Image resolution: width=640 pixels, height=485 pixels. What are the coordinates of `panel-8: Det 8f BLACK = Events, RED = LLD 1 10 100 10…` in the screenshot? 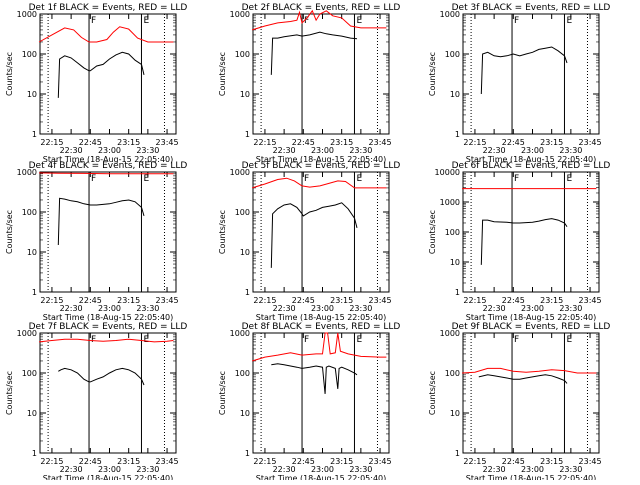 It's located at (309, 402).